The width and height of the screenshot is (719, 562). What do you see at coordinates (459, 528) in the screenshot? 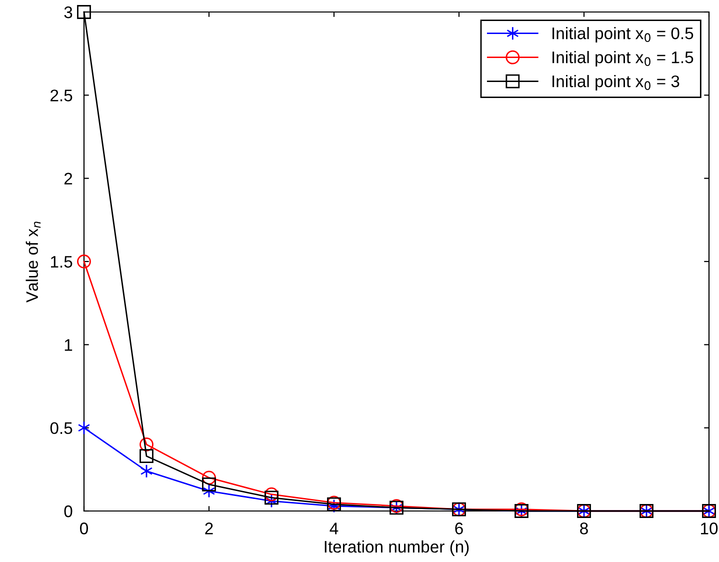
I see `x-tick-label: 6` at bounding box center [459, 528].